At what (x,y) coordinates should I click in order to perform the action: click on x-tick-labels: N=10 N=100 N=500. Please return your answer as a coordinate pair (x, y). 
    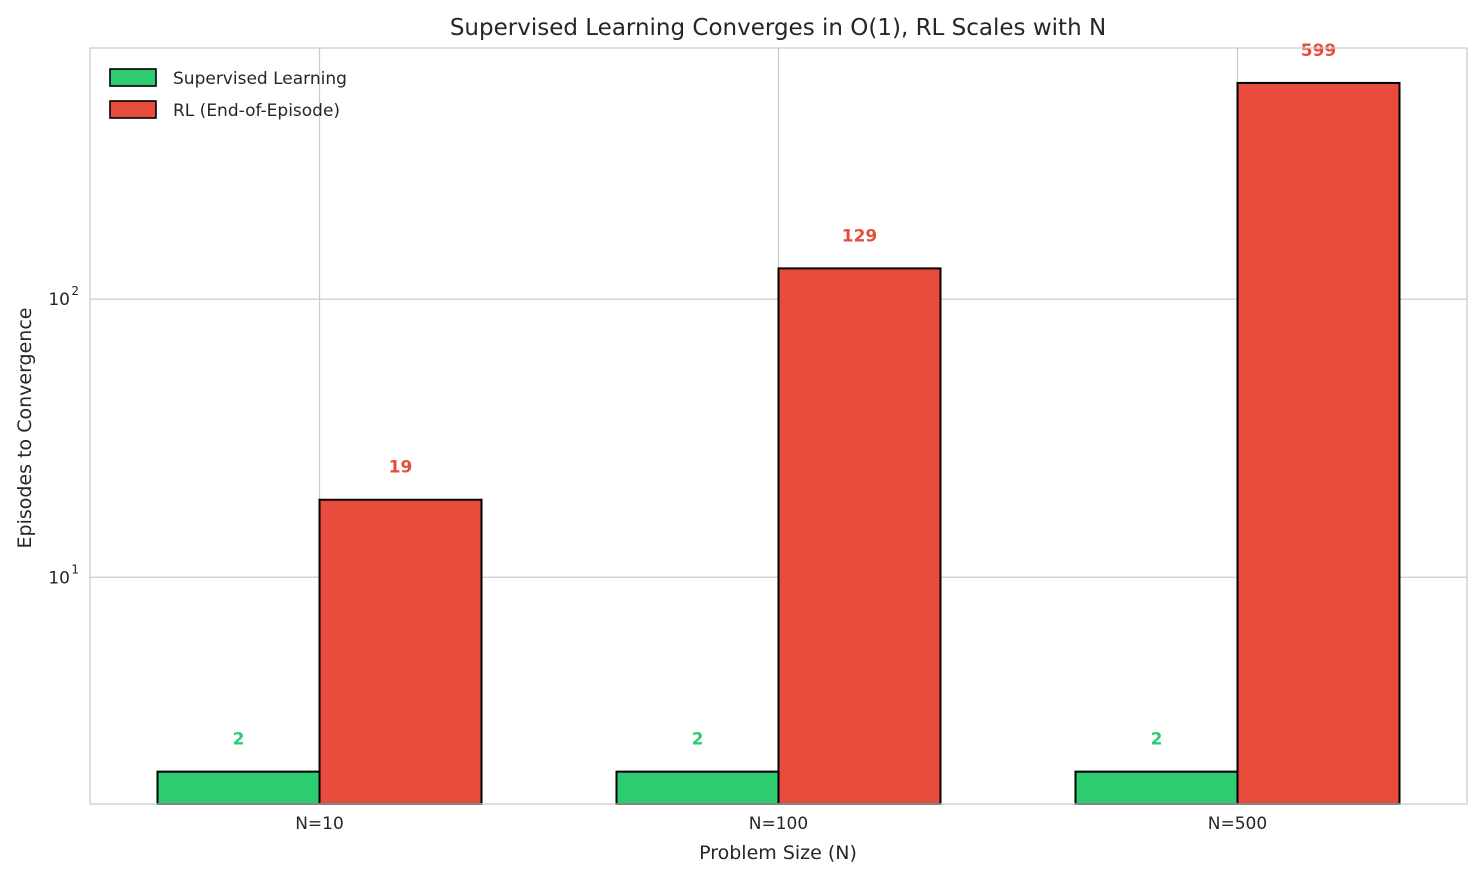
    Looking at the image, I should click on (781, 824).